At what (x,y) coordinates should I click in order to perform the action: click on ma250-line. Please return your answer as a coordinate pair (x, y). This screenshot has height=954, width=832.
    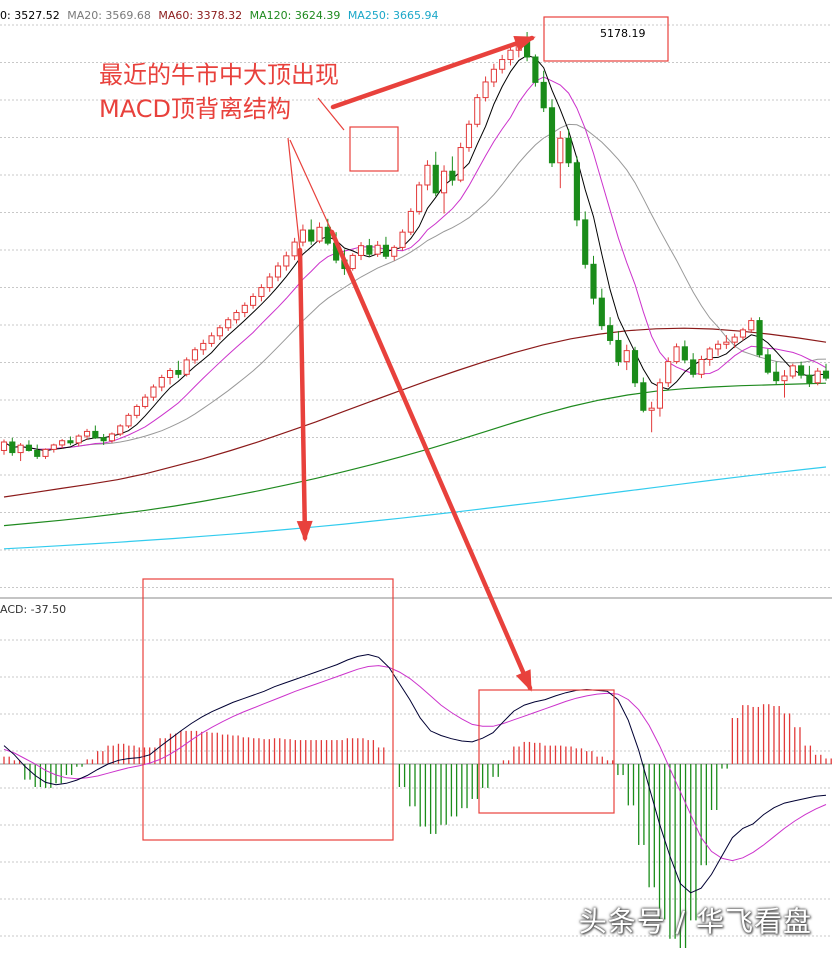
    Looking at the image, I should click on (415, 508).